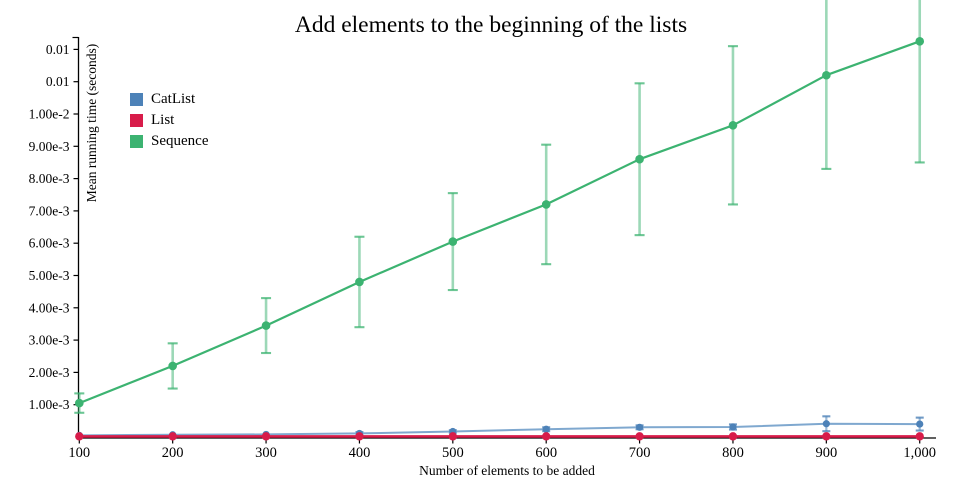  I want to click on x-tick-label: 300, so click(266, 453).